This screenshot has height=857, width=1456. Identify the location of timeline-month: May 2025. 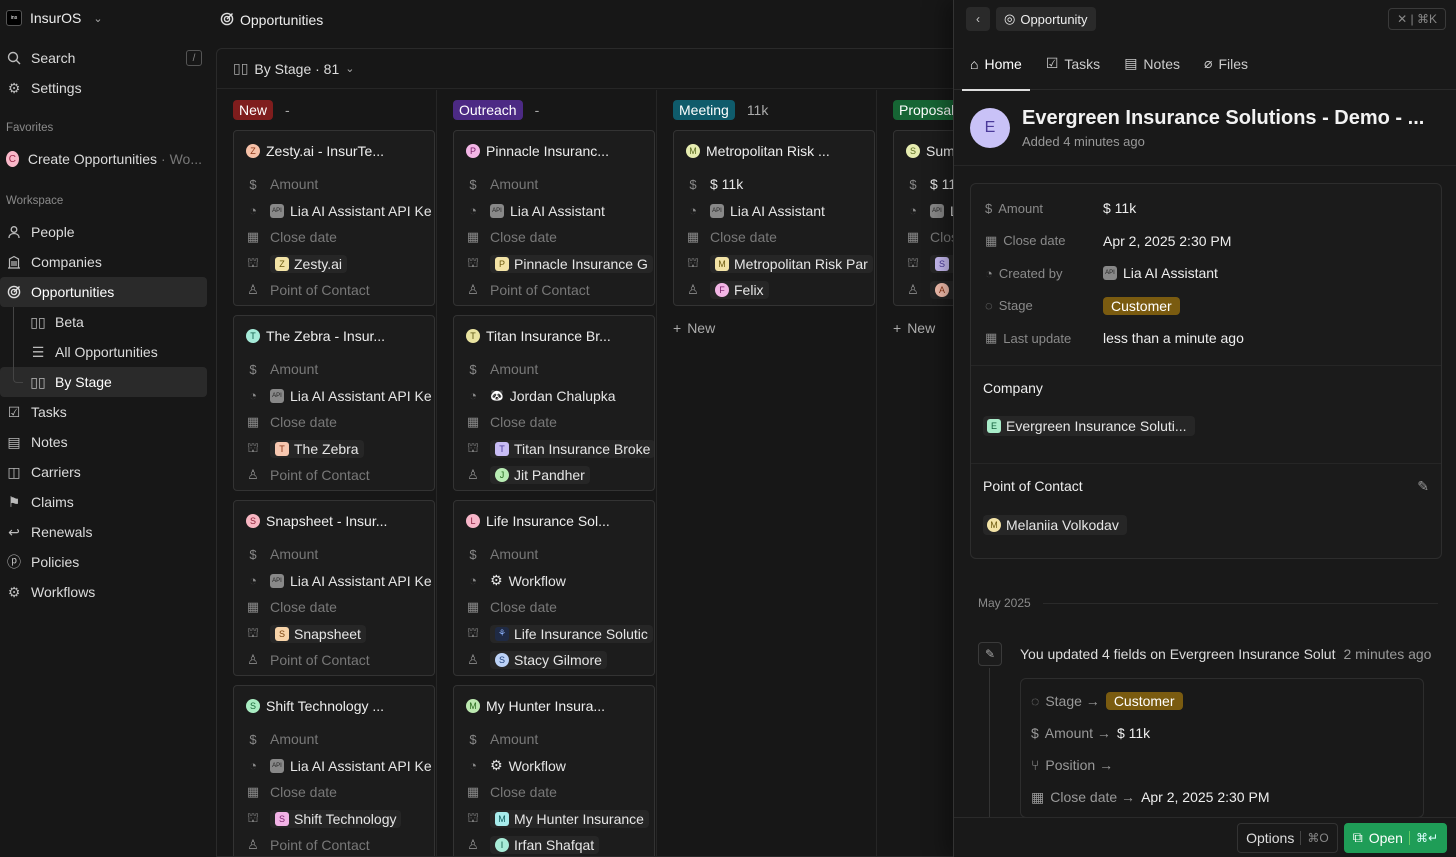
(1004, 603).